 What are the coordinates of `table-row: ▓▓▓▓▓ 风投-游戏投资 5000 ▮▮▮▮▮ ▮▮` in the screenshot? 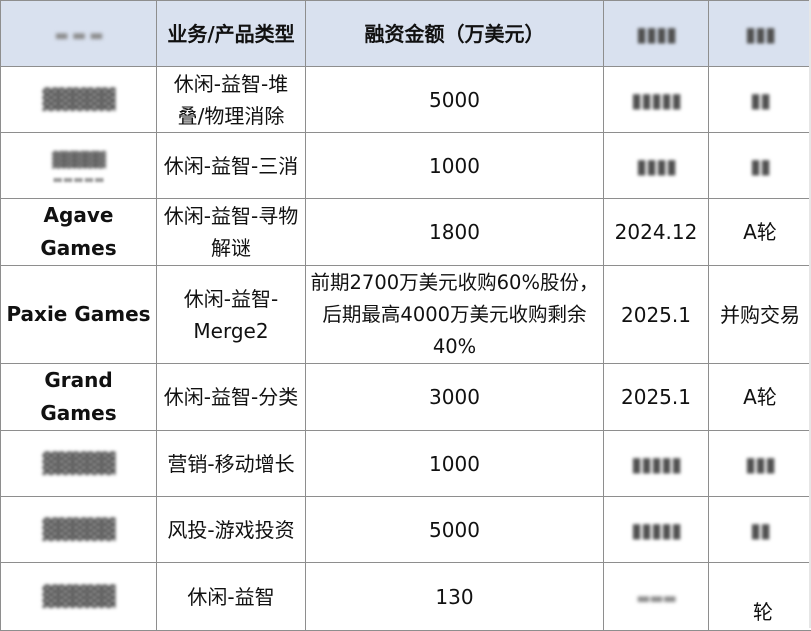 It's located at (406, 530).